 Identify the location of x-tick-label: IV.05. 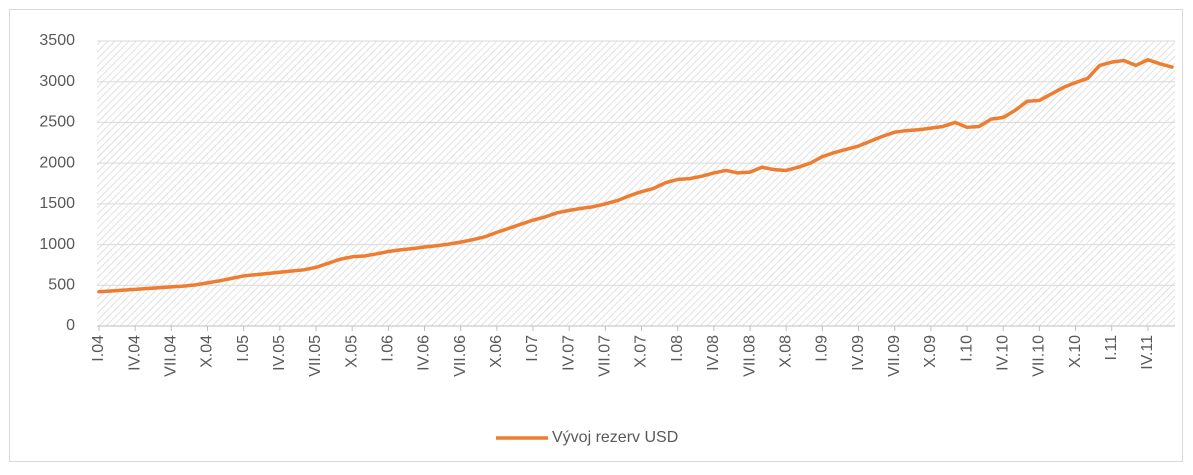
(279, 353).